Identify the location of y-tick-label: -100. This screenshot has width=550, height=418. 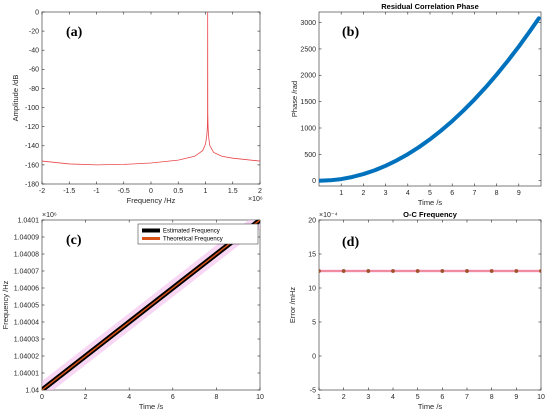
(32, 108).